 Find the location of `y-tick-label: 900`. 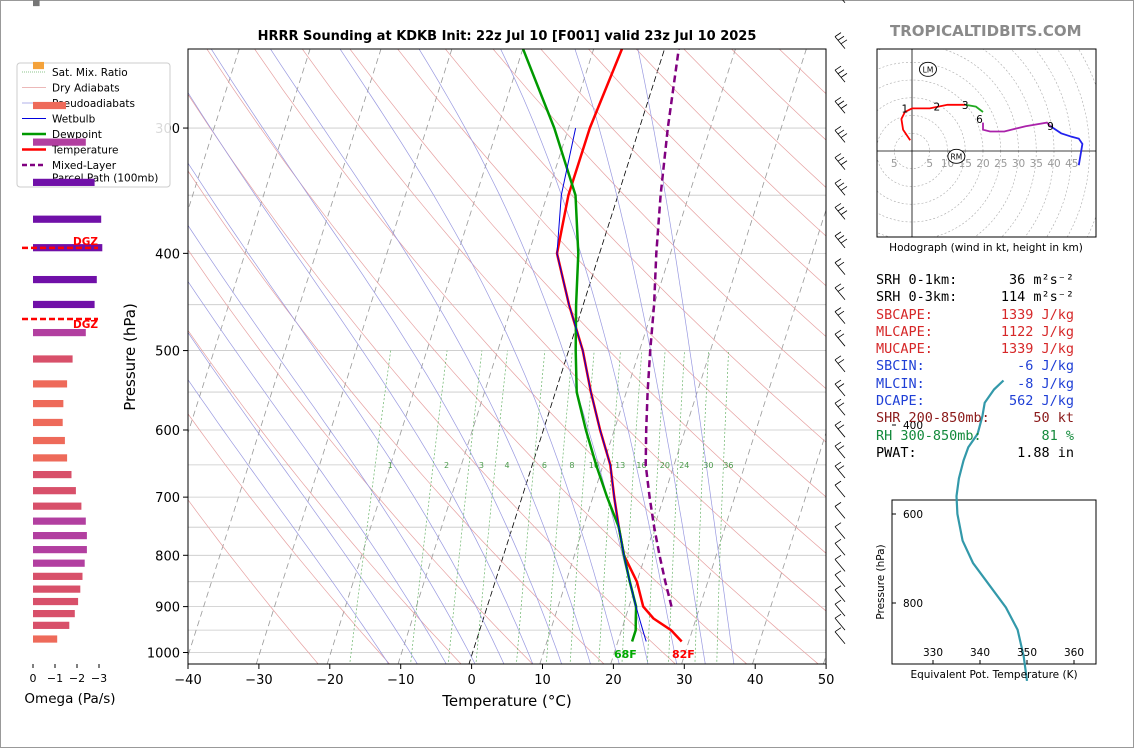

y-tick-label: 900 is located at coordinates (167, 608).